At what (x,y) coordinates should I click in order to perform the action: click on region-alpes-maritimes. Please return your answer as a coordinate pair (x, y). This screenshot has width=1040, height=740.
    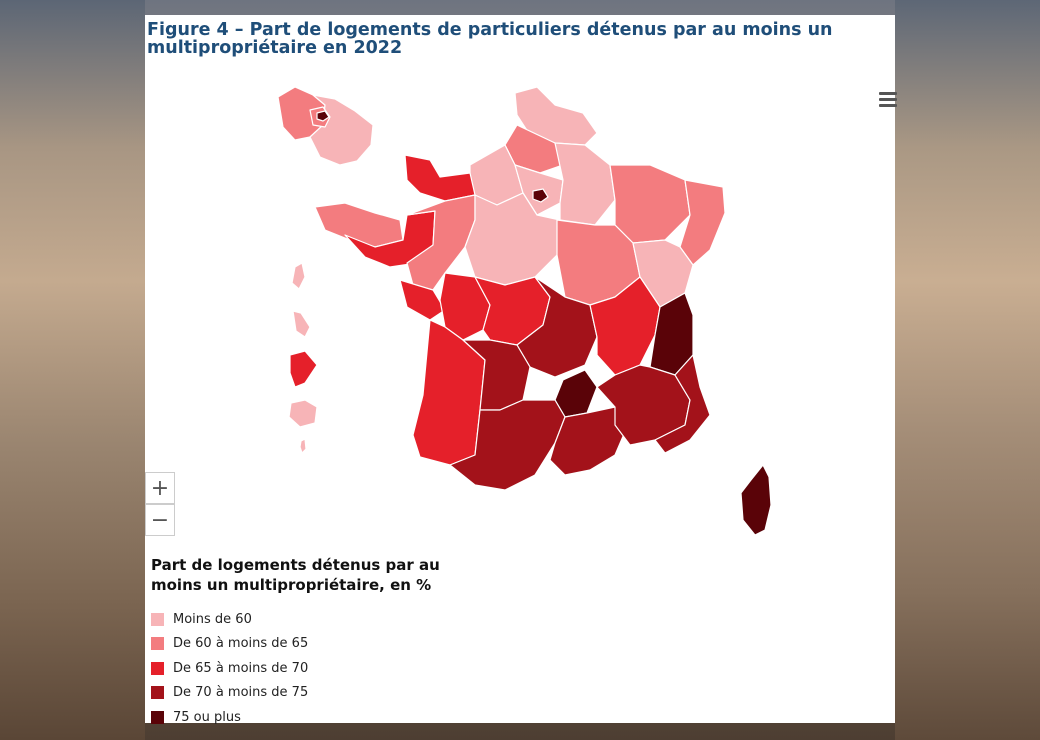
    Looking at the image, I should click on (682, 404).